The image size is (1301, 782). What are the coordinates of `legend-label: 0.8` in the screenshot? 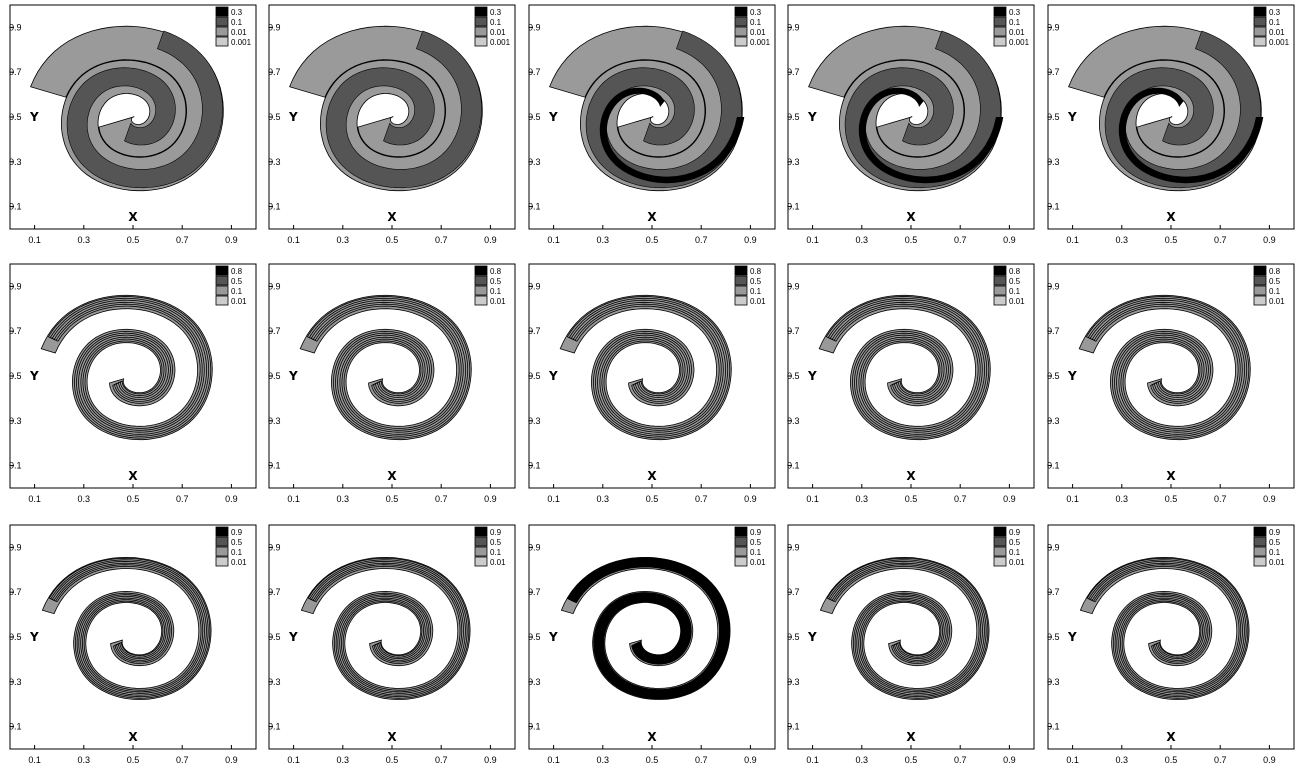 It's located at (1275, 271).